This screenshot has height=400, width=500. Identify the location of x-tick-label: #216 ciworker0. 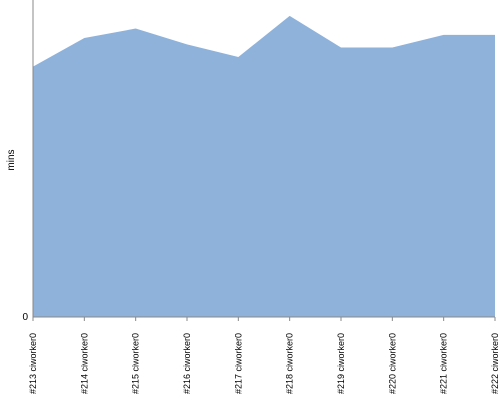
(187, 363).